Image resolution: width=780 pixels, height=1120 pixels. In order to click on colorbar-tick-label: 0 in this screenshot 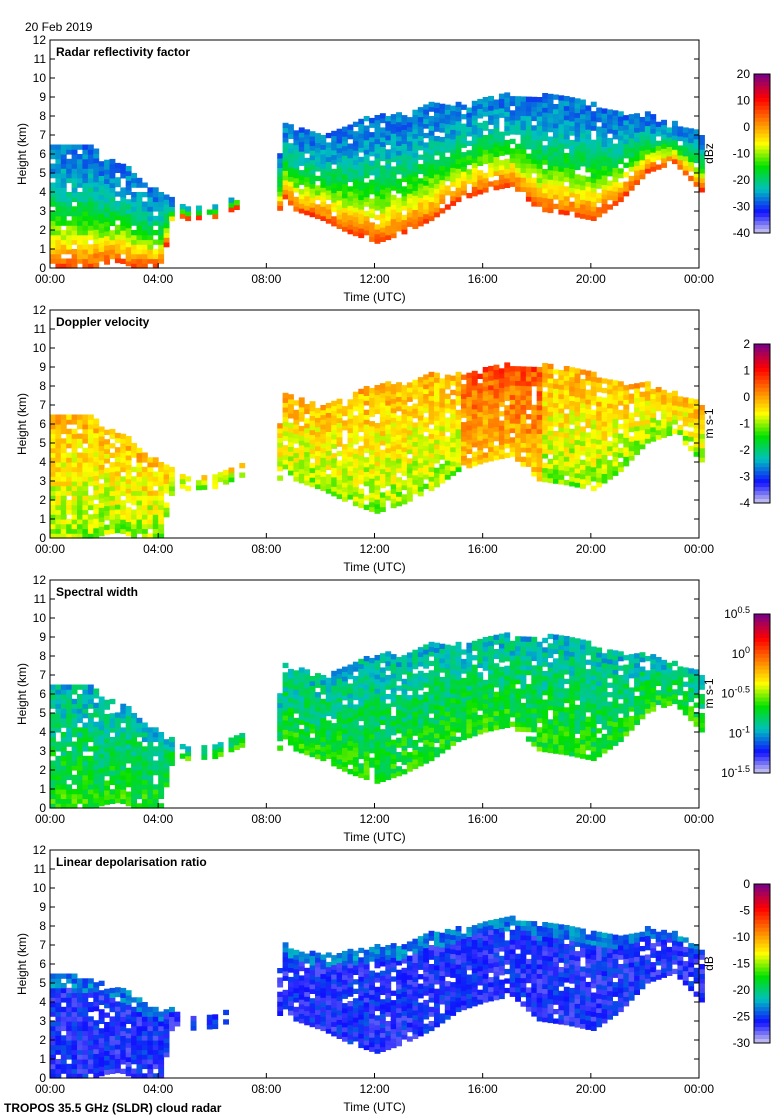, I will do `click(746, 397)`.